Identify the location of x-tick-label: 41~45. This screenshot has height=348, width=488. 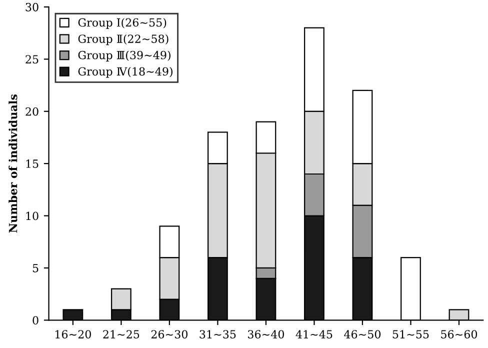
(314, 334).